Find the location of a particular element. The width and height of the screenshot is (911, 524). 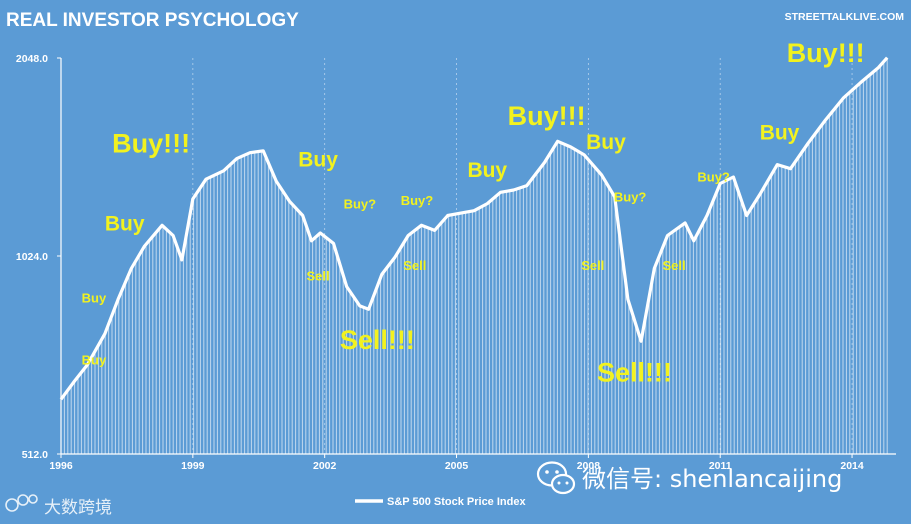

watermark: 大数跨境 微信号: shenlancaijing is located at coordinates (423, 489).